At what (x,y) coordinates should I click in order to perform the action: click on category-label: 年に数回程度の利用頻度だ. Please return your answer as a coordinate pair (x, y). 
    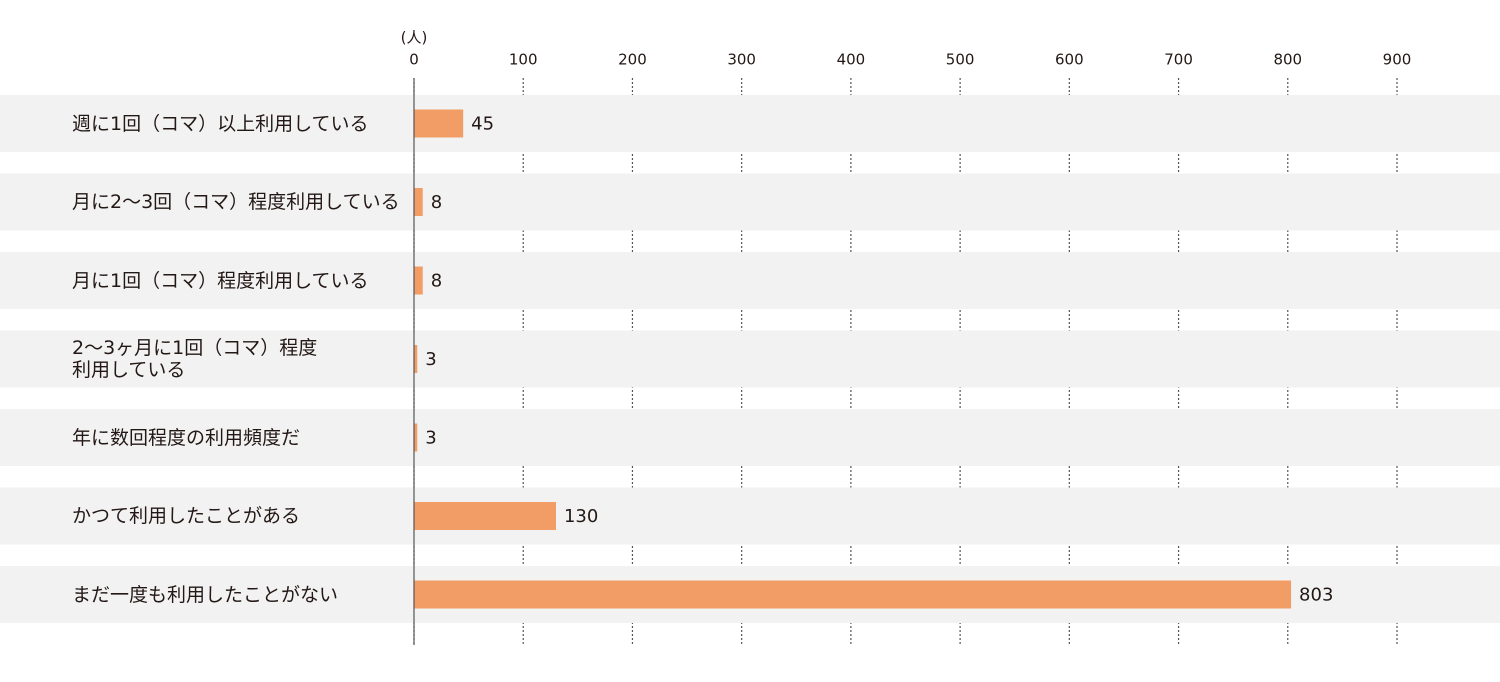
    Looking at the image, I should click on (186, 437).